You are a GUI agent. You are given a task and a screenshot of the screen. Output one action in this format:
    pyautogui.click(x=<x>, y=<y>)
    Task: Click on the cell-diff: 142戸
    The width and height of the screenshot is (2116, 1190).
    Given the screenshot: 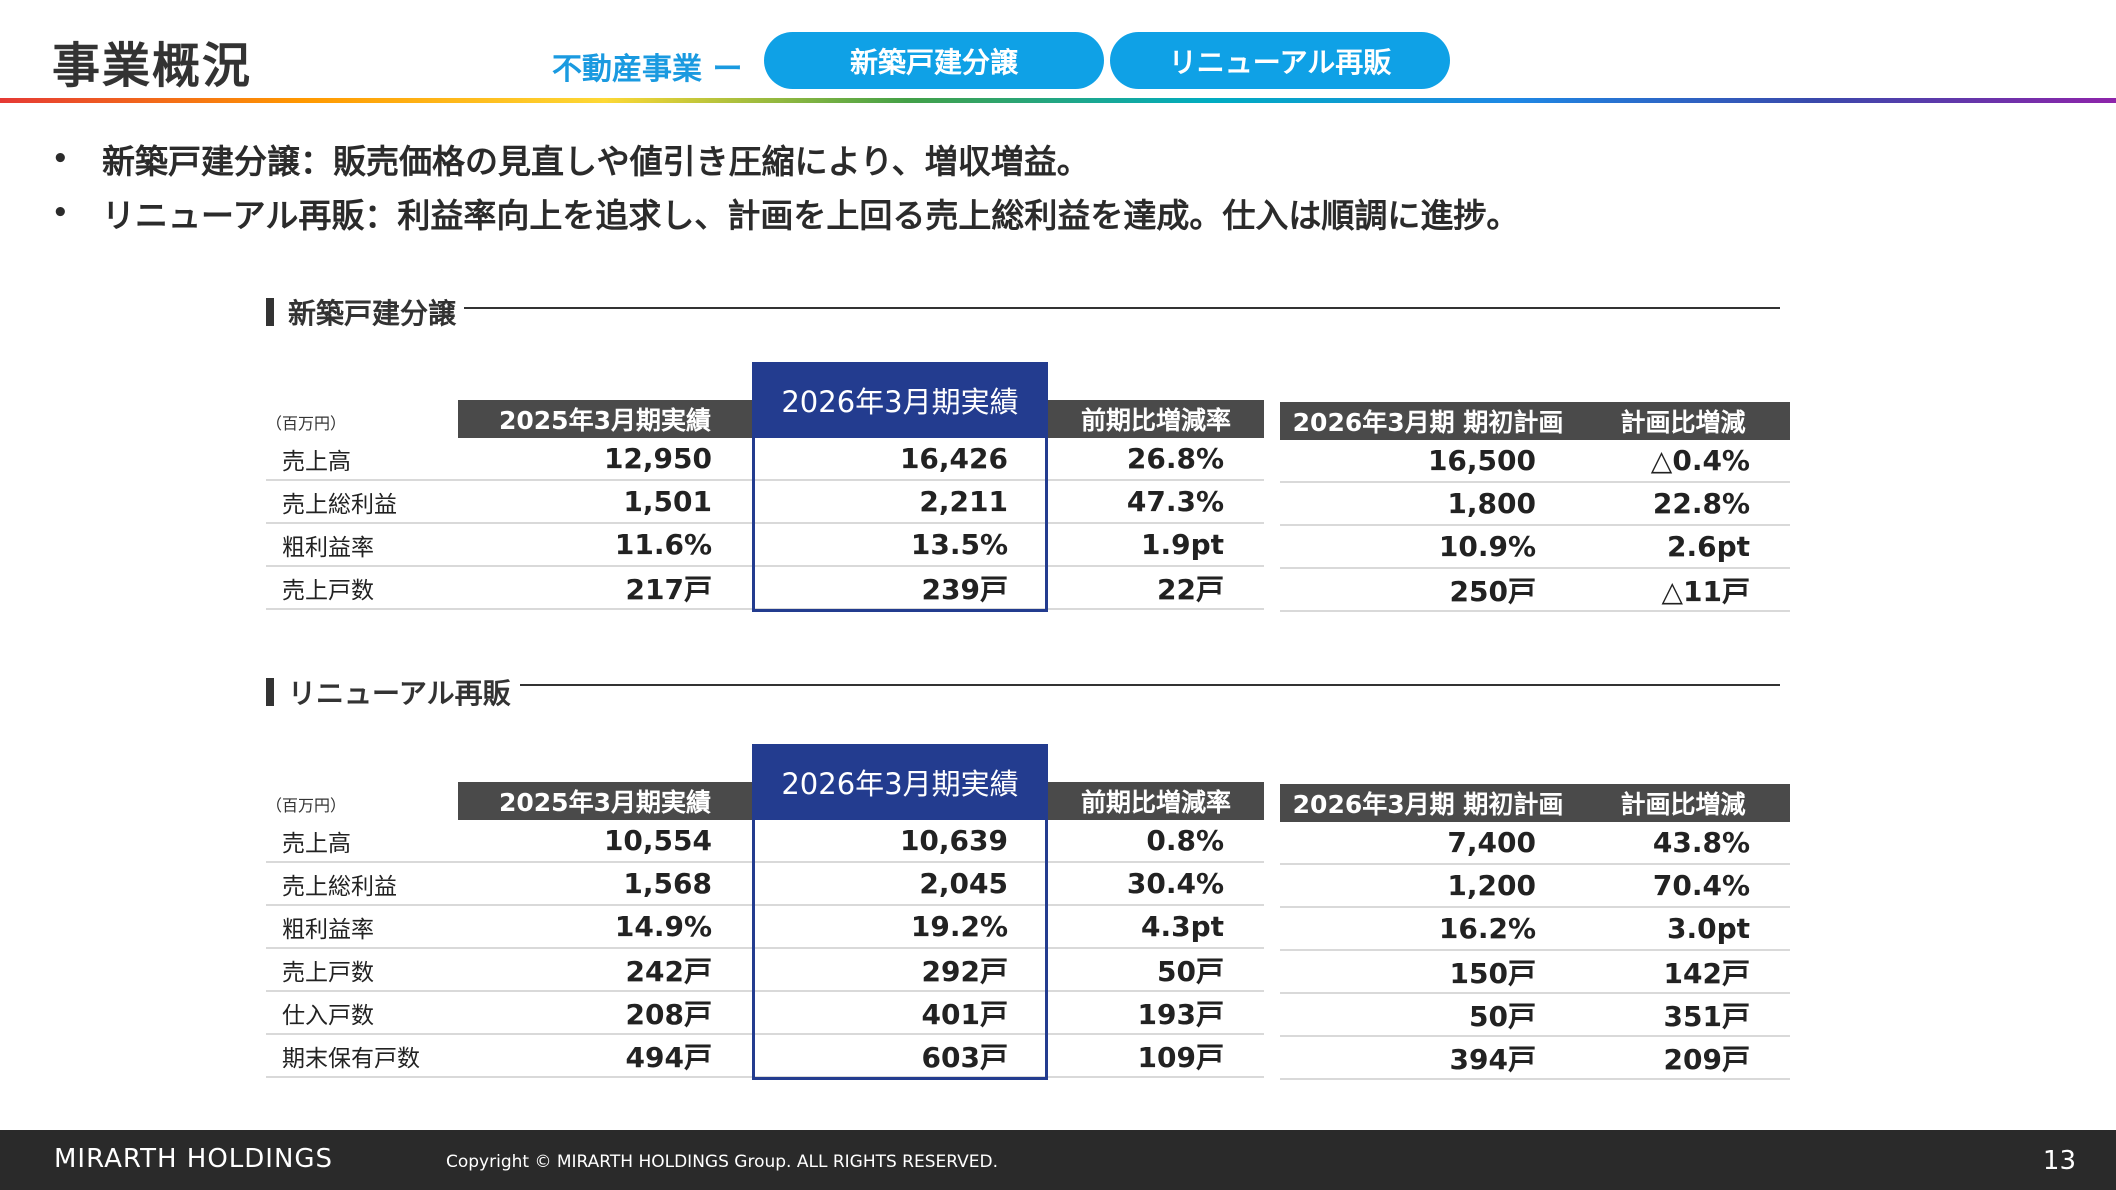 What is the action you would take?
    pyautogui.click(x=1683, y=972)
    